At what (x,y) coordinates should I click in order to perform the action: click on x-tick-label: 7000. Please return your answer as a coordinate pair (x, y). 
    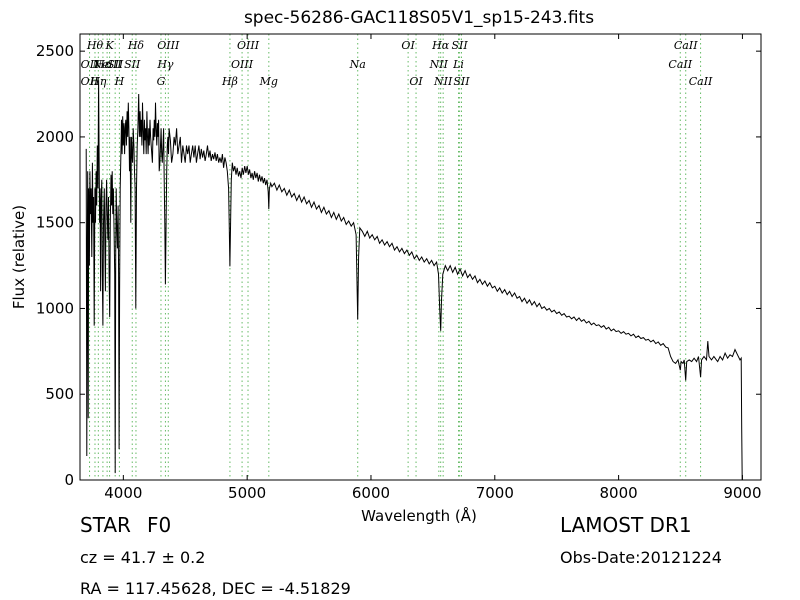
    Looking at the image, I should click on (495, 493).